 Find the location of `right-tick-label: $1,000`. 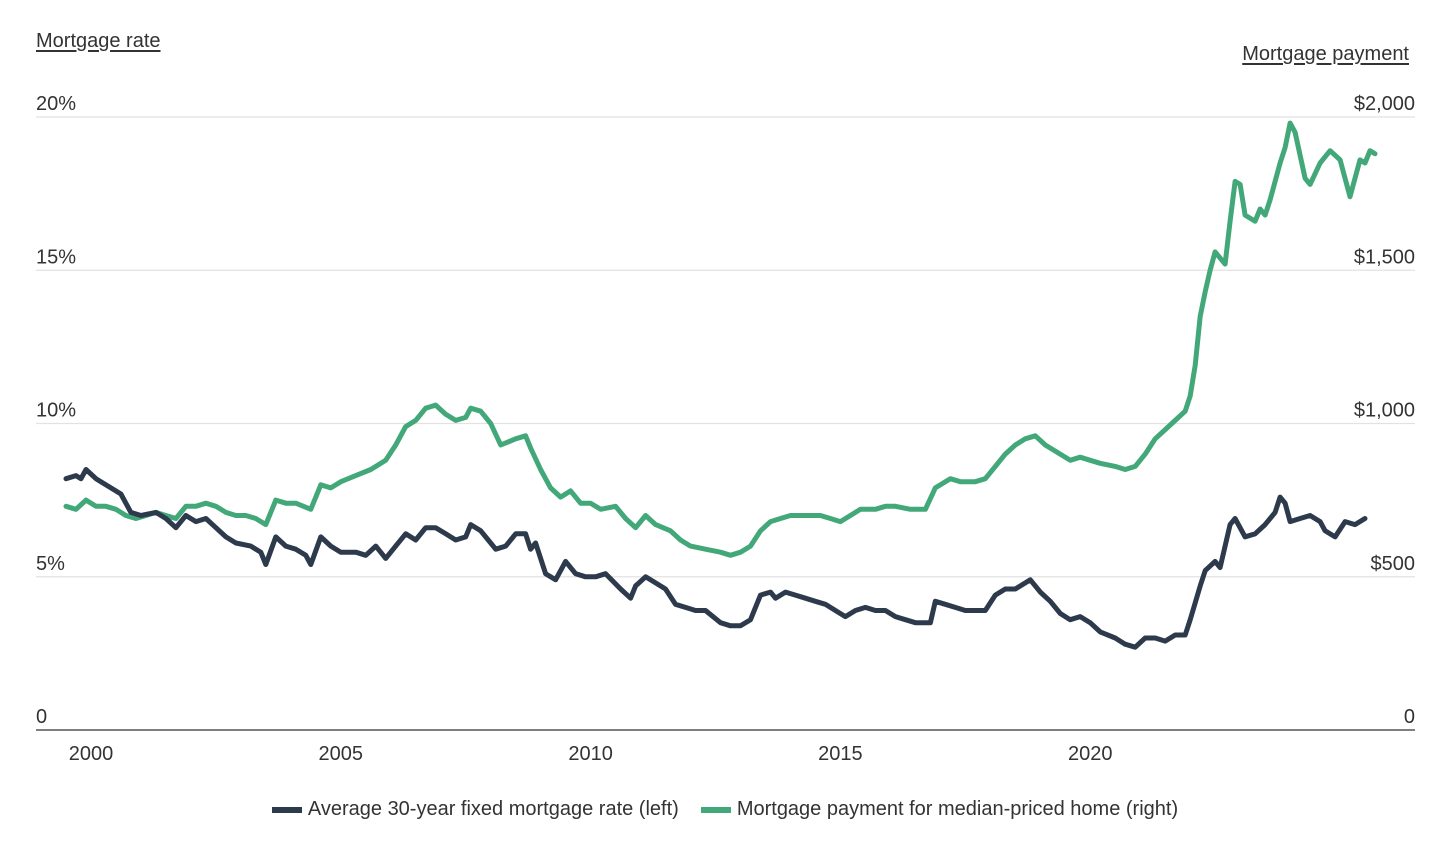

right-tick-label: $1,000 is located at coordinates (1384, 411).